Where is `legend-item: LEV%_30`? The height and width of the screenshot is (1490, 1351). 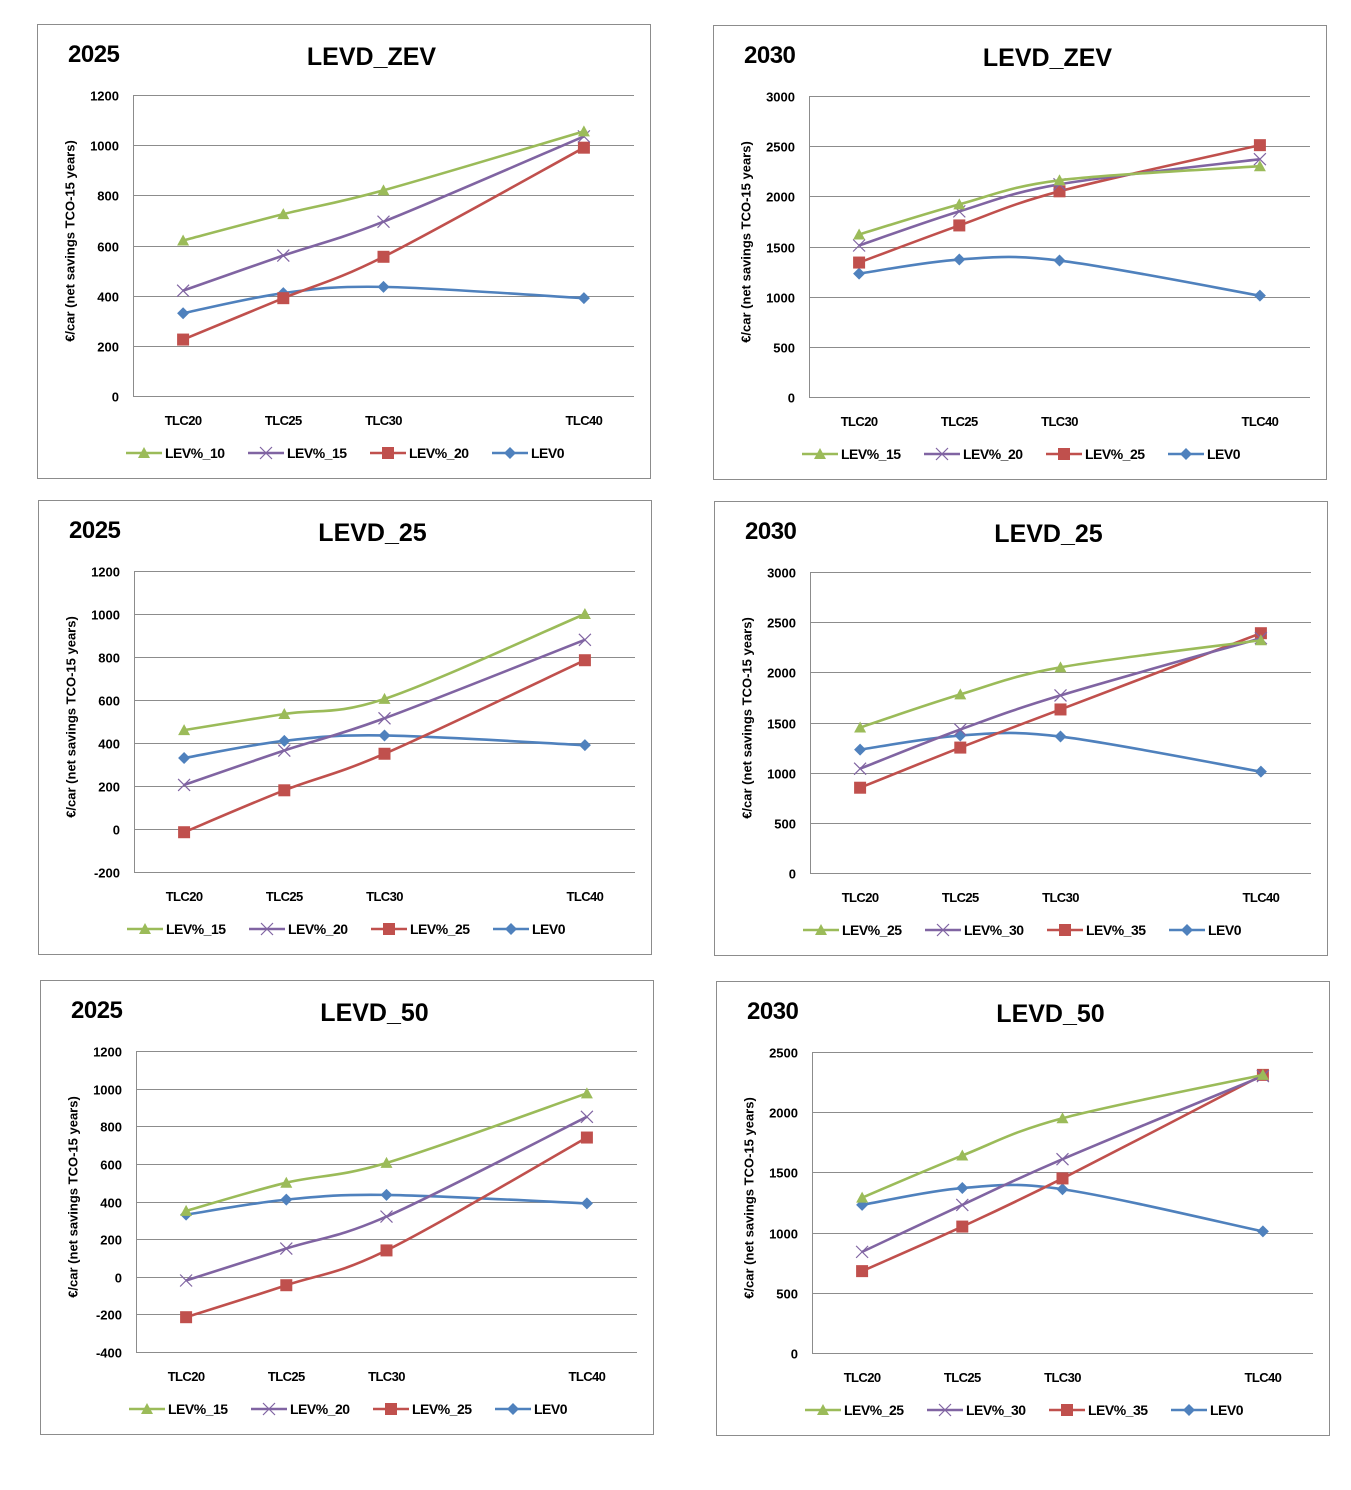 legend-item: LEV%_30 is located at coordinates (988, 1410).